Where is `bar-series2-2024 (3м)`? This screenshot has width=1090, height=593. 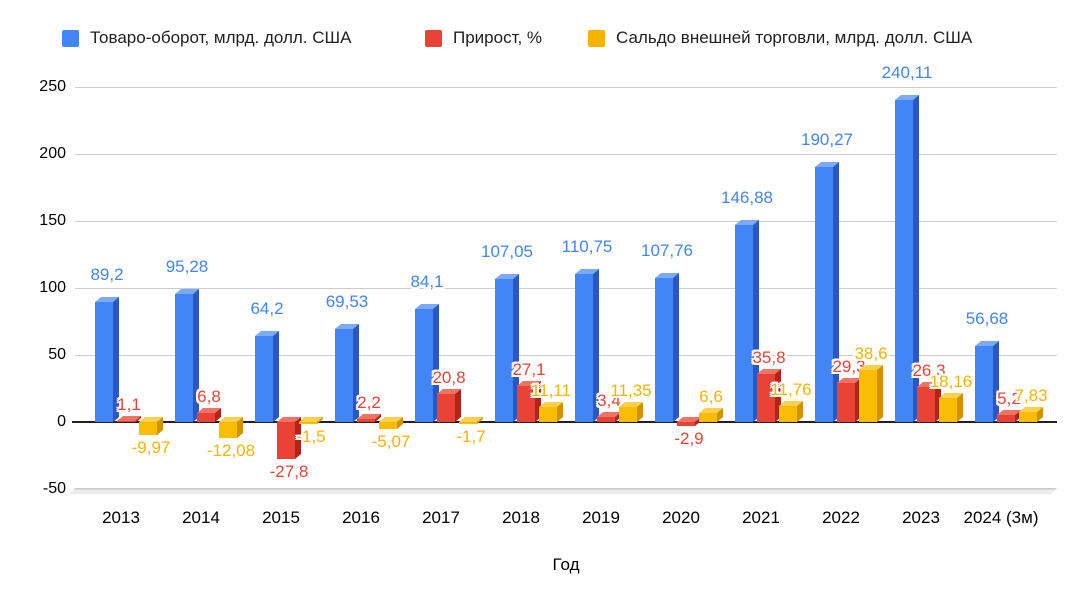 bar-series2-2024 (3м) is located at coordinates (1031, 414).